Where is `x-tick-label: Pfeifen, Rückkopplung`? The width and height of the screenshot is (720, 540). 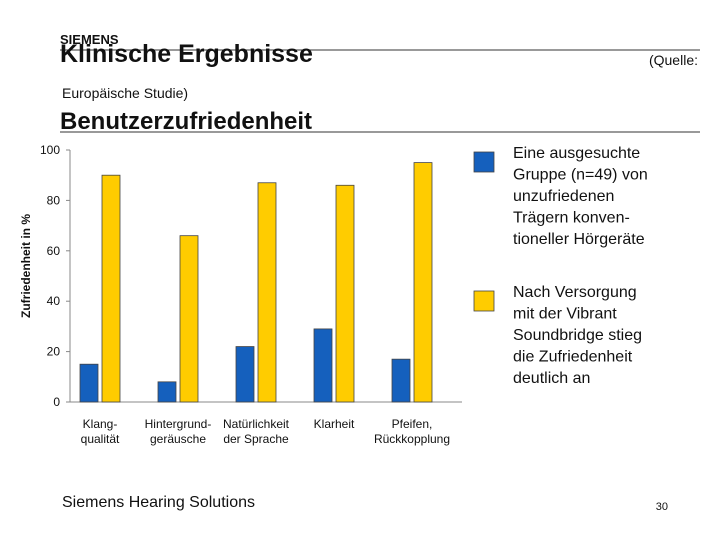 x-tick-label: Pfeifen, Rückkopplung is located at coordinates (412, 431).